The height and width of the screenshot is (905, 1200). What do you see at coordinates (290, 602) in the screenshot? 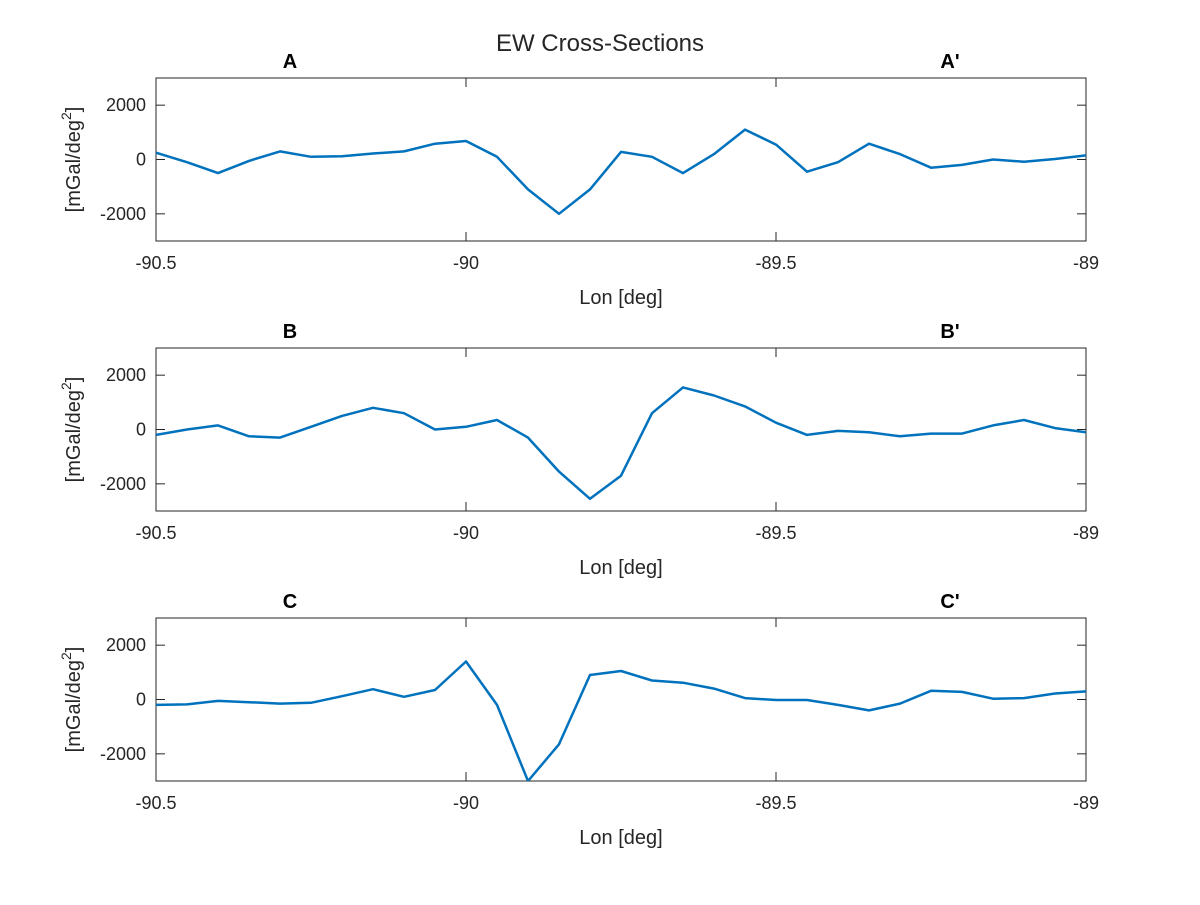
I see `section-start-label: C` at bounding box center [290, 602].